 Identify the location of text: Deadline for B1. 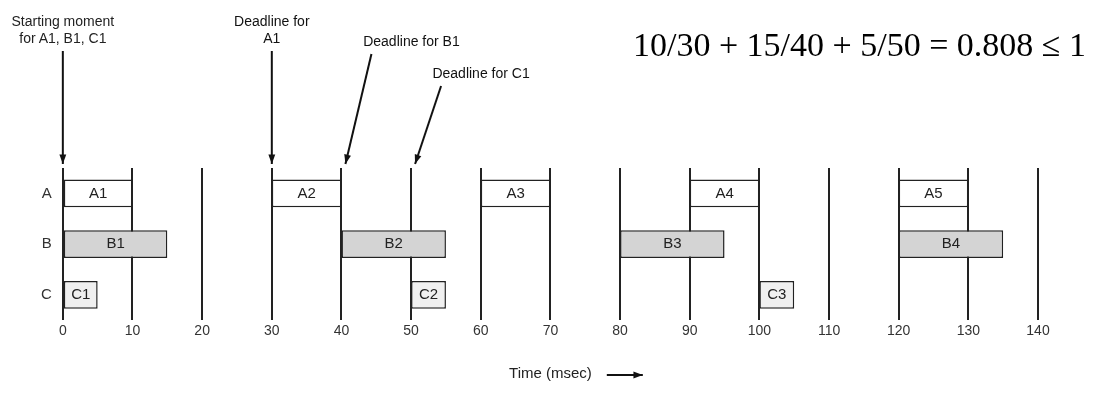
(411, 41).